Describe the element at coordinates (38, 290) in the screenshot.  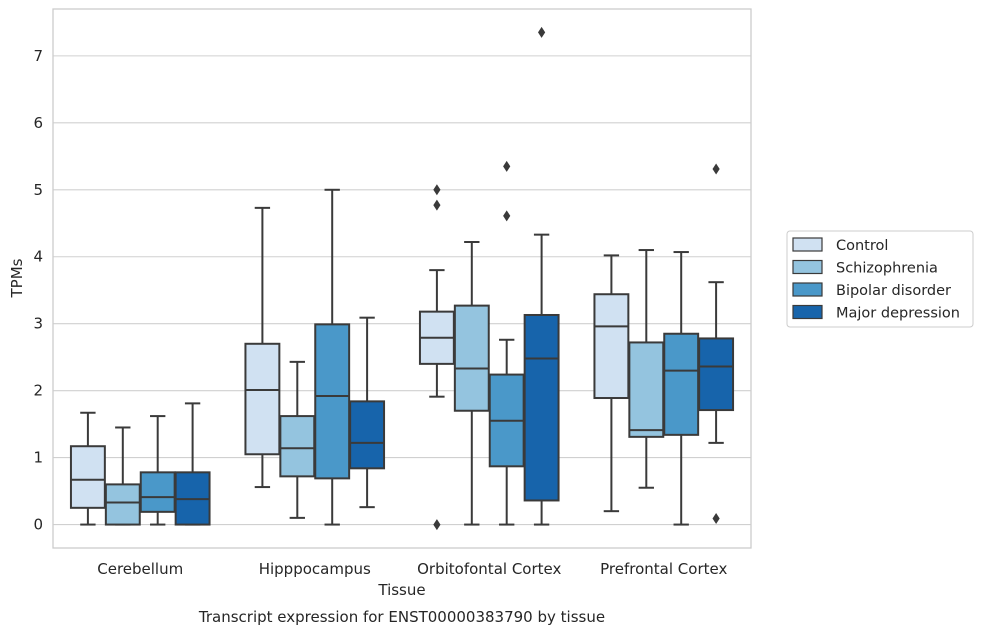
I see `y-axis-ticks: 0 1 2 3 4 5 6 7` at that location.